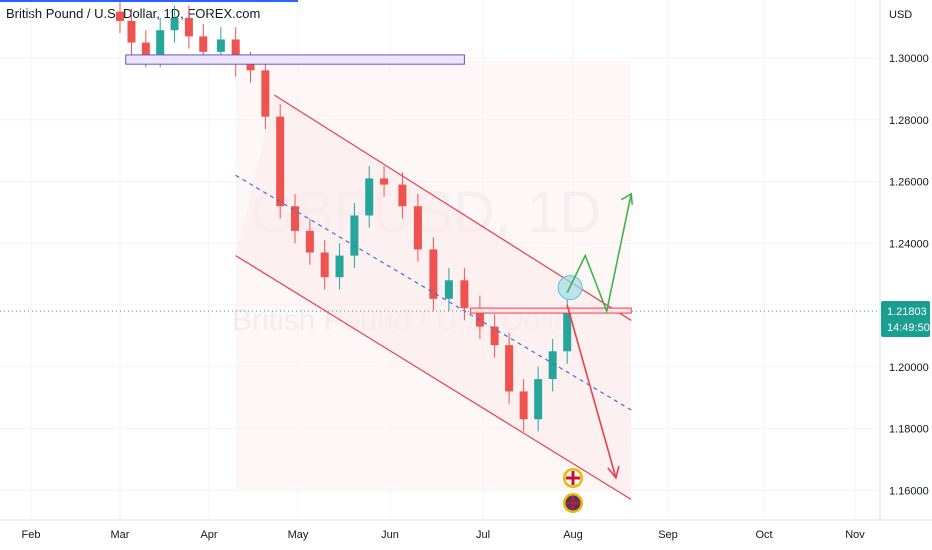 The height and width of the screenshot is (550, 932). Describe the element at coordinates (909, 183) in the screenshot. I see `price-tick-label: 1.26000` at that location.